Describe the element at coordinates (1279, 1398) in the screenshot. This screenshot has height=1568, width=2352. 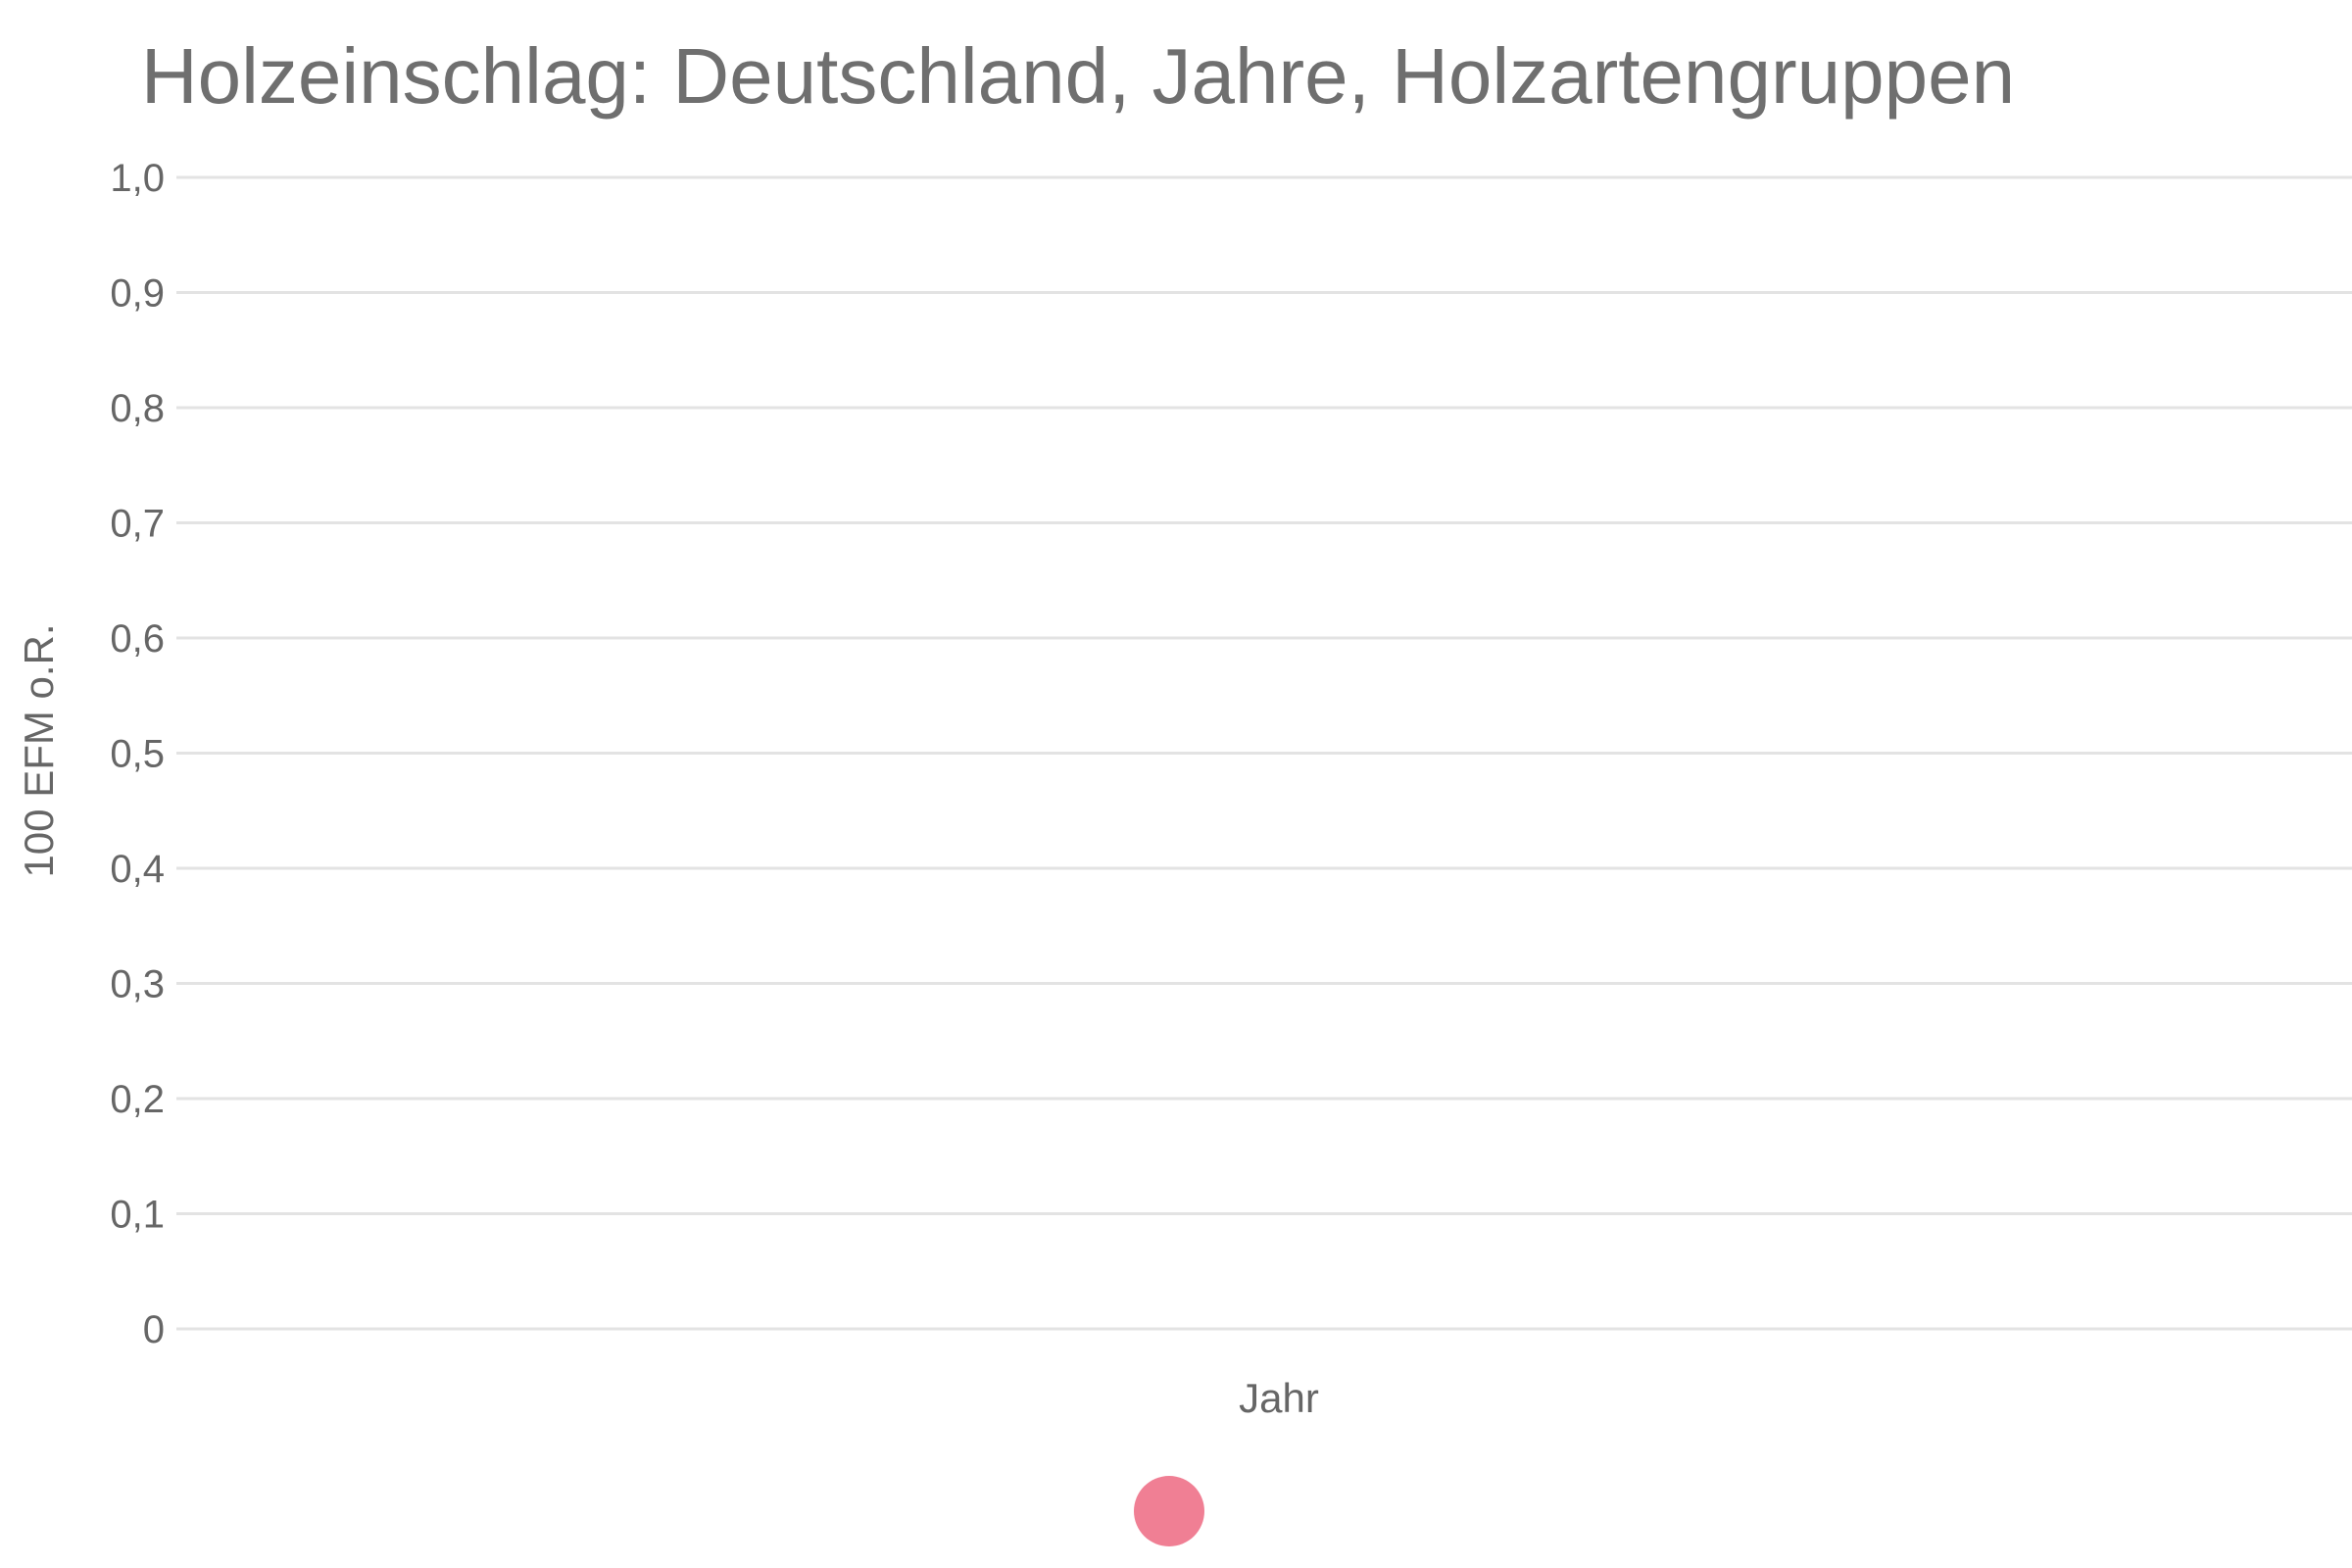
I see `x-axis-label: Jahr` at that location.